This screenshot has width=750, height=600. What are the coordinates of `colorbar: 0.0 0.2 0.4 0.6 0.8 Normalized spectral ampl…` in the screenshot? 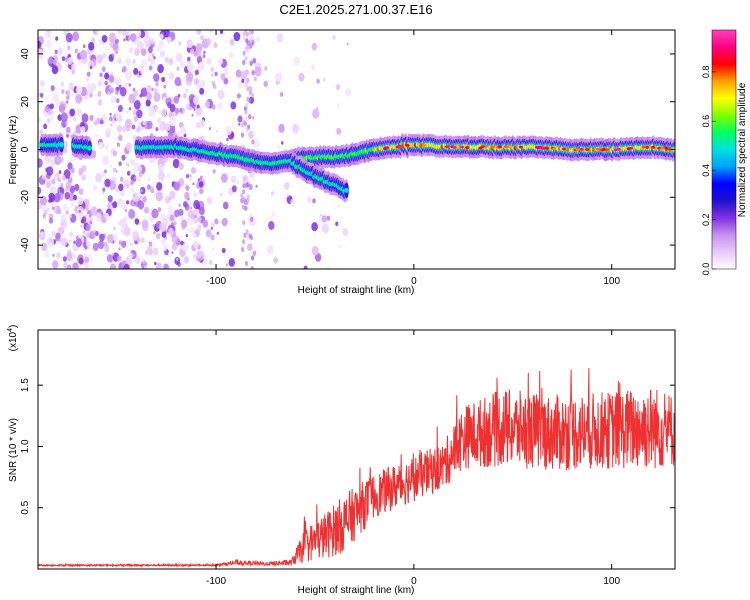 It's located at (724, 152).